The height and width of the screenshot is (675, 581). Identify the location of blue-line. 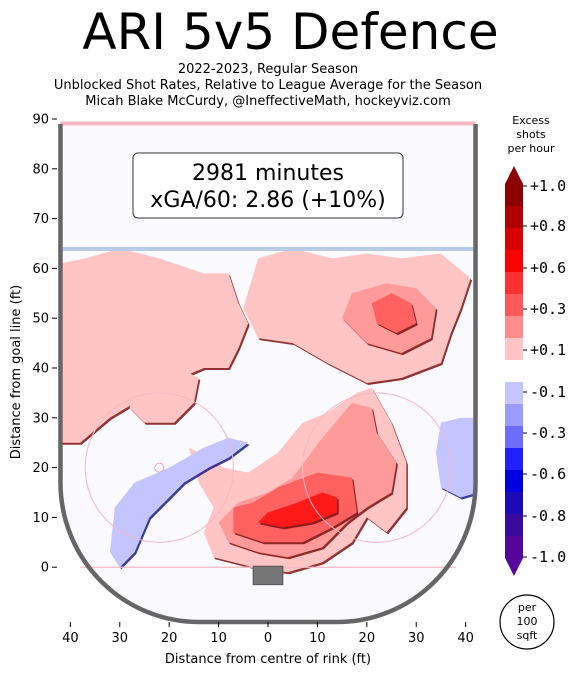
(268, 248).